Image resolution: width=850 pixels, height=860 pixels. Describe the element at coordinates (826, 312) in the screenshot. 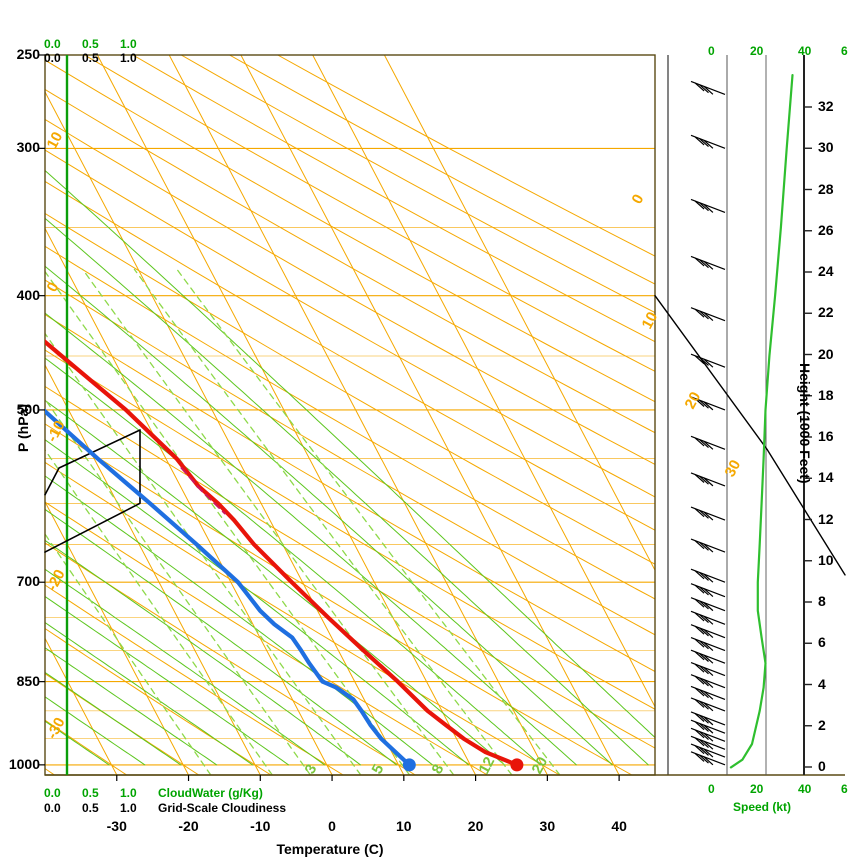

I see `height-tick-label-22: 22` at that location.